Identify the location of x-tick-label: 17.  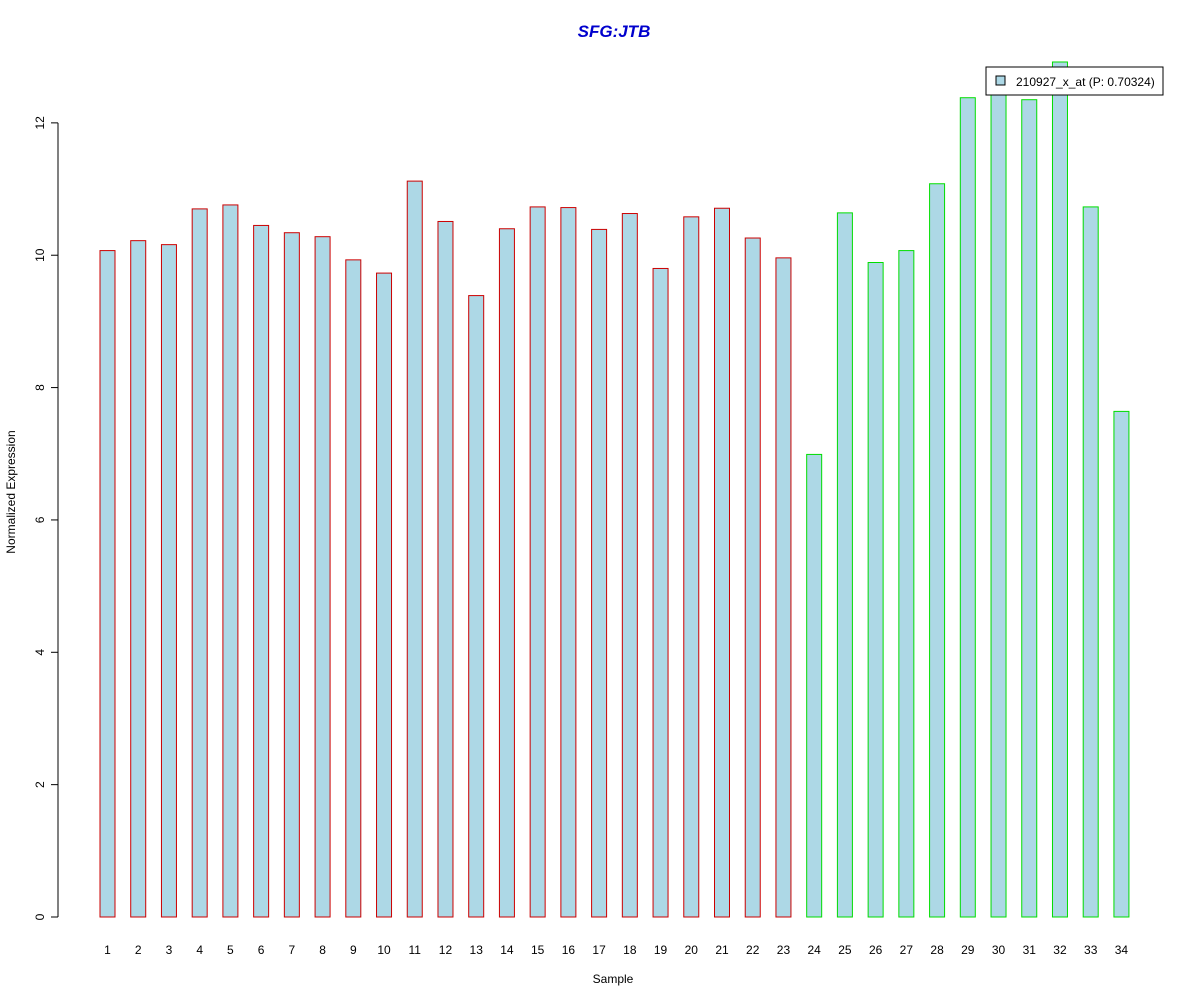
(599, 950).